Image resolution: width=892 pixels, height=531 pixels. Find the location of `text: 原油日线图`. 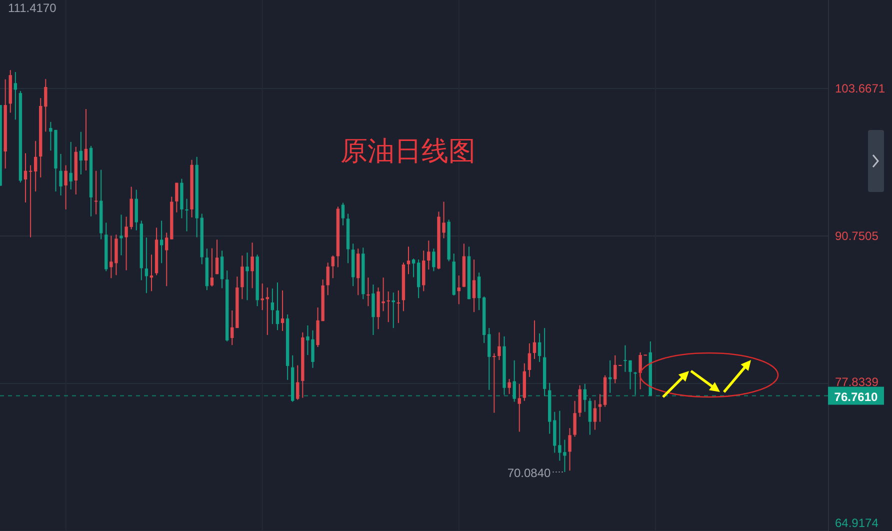

text: 原油日线图 is located at coordinates (408, 151).